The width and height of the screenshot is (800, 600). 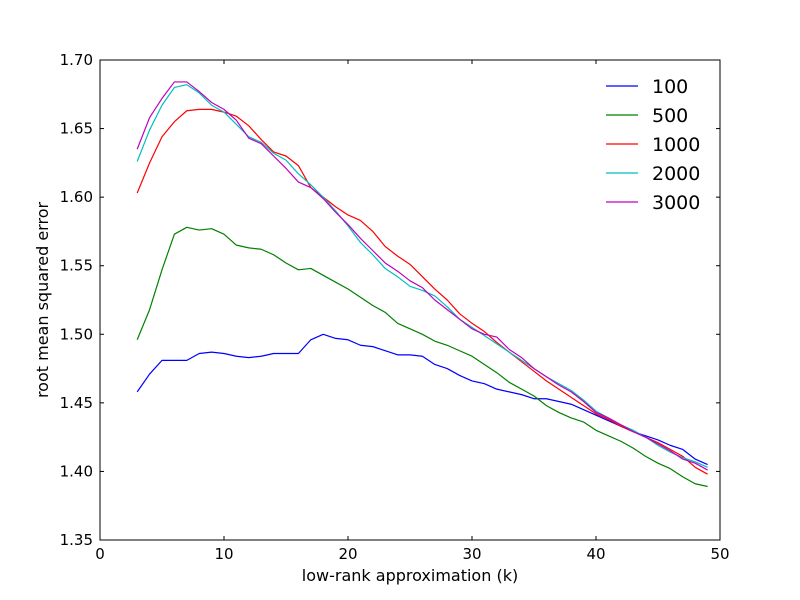 I want to click on x-tick-label: 10, so click(x=223, y=554).